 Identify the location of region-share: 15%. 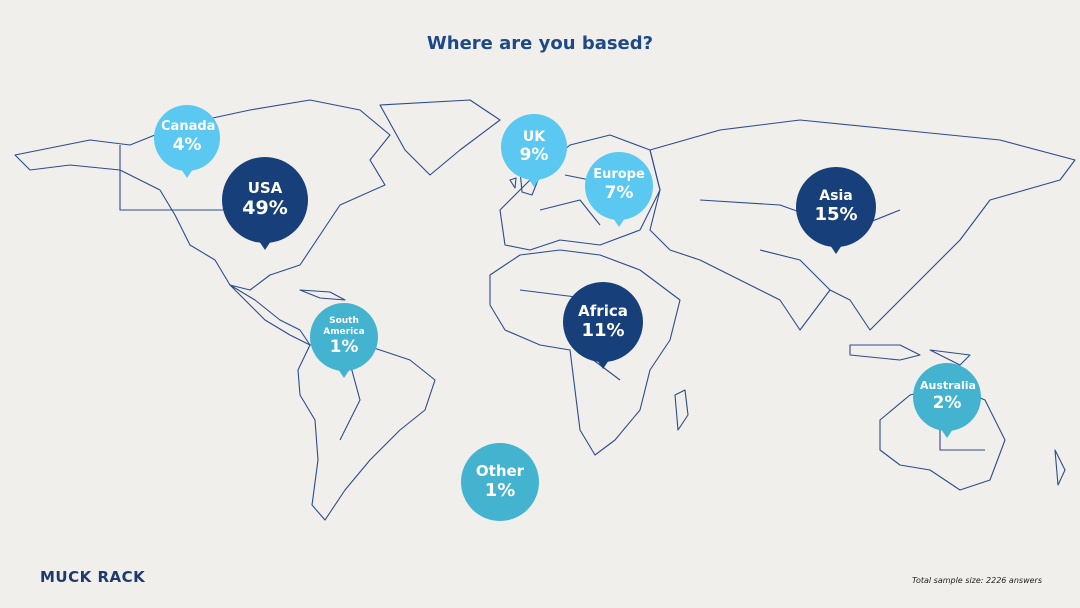
(836, 215).